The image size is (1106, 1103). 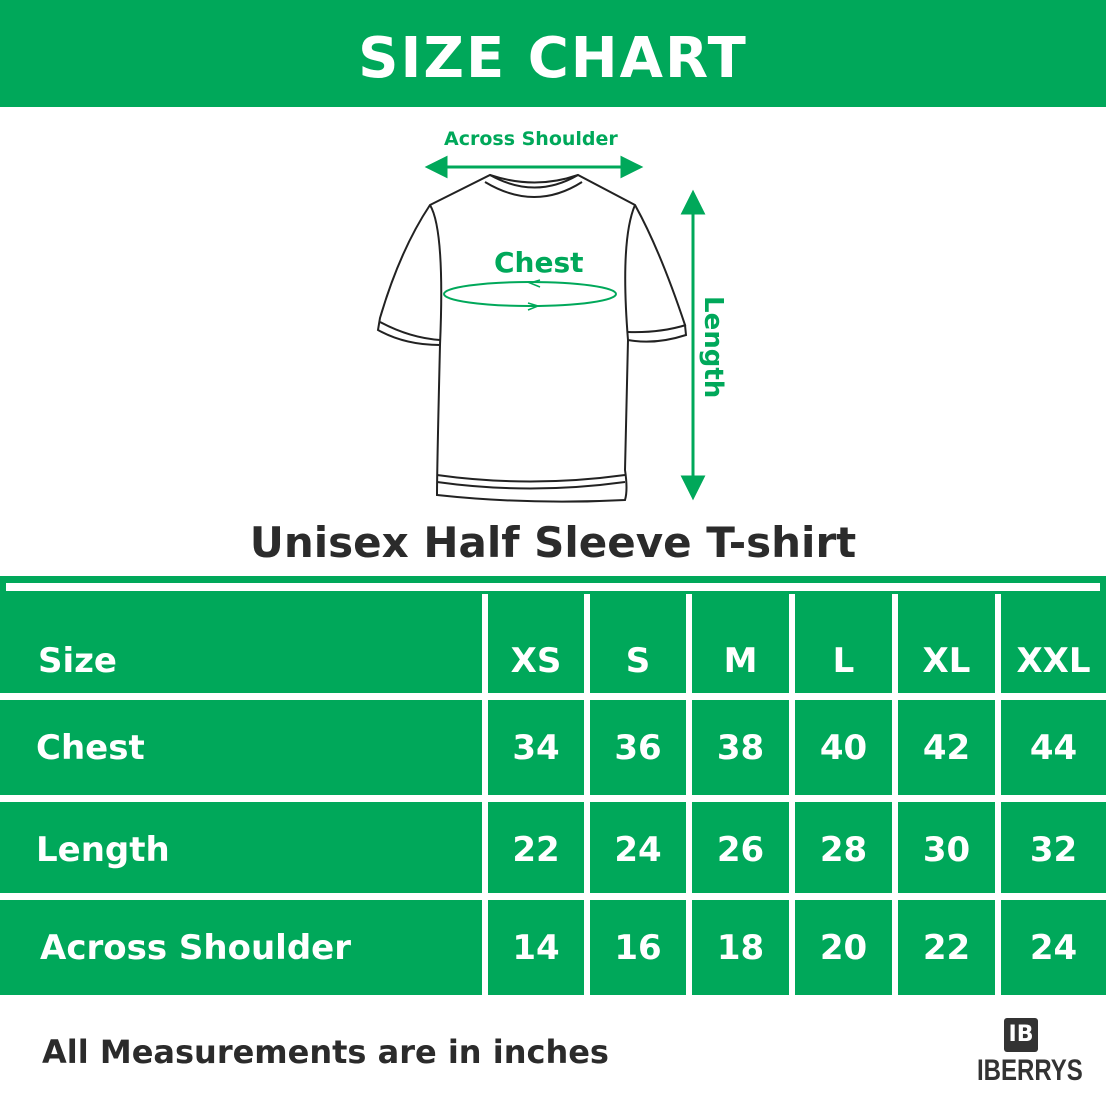 What do you see at coordinates (740, 661) in the screenshot?
I see `header-m: M` at bounding box center [740, 661].